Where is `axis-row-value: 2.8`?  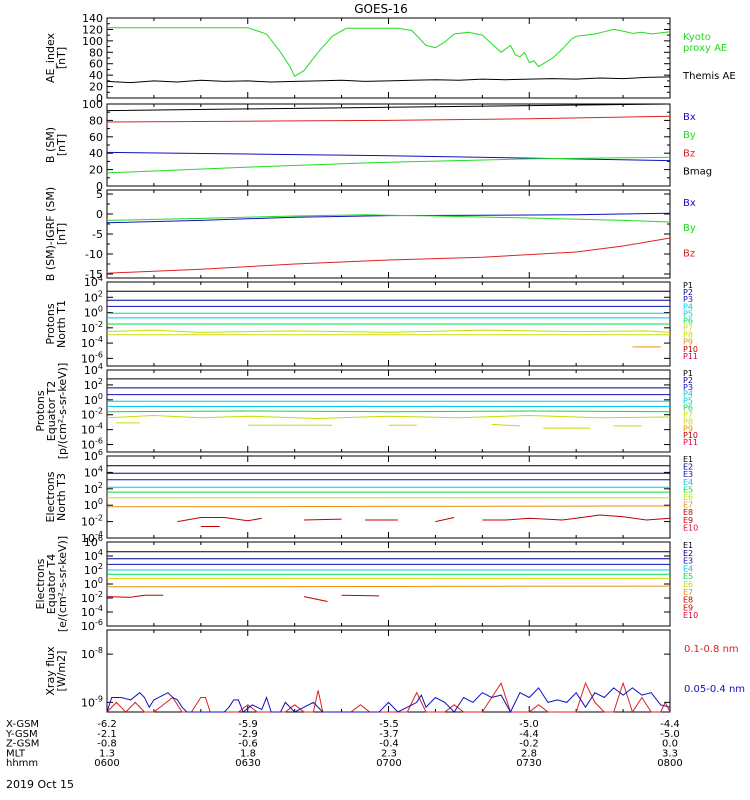 axis-row-value: 2.8 is located at coordinates (529, 753).